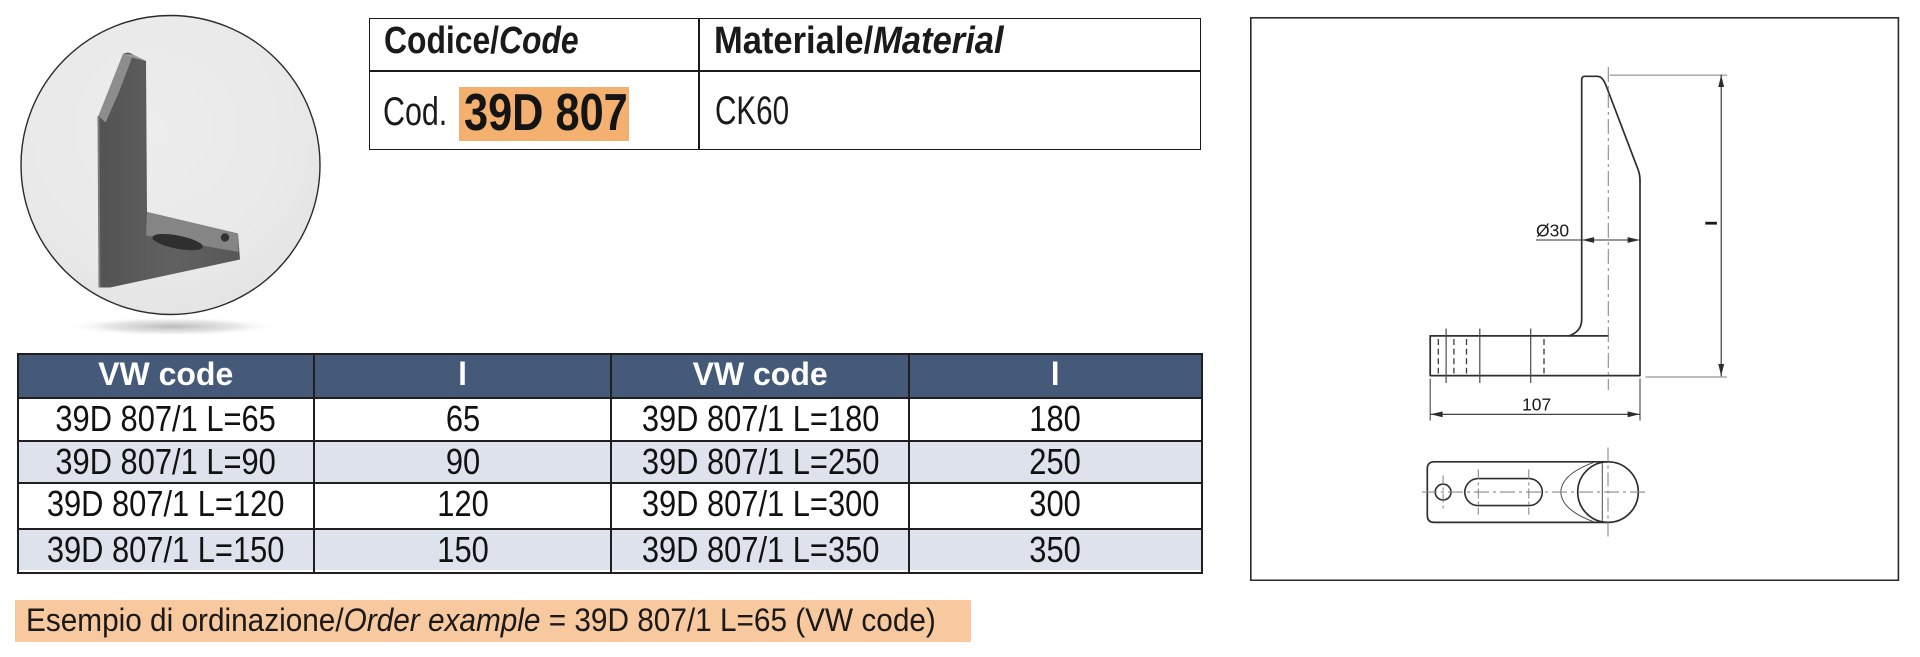 The height and width of the screenshot is (657, 1920). I want to click on svg-text: 107, so click(1536, 405).